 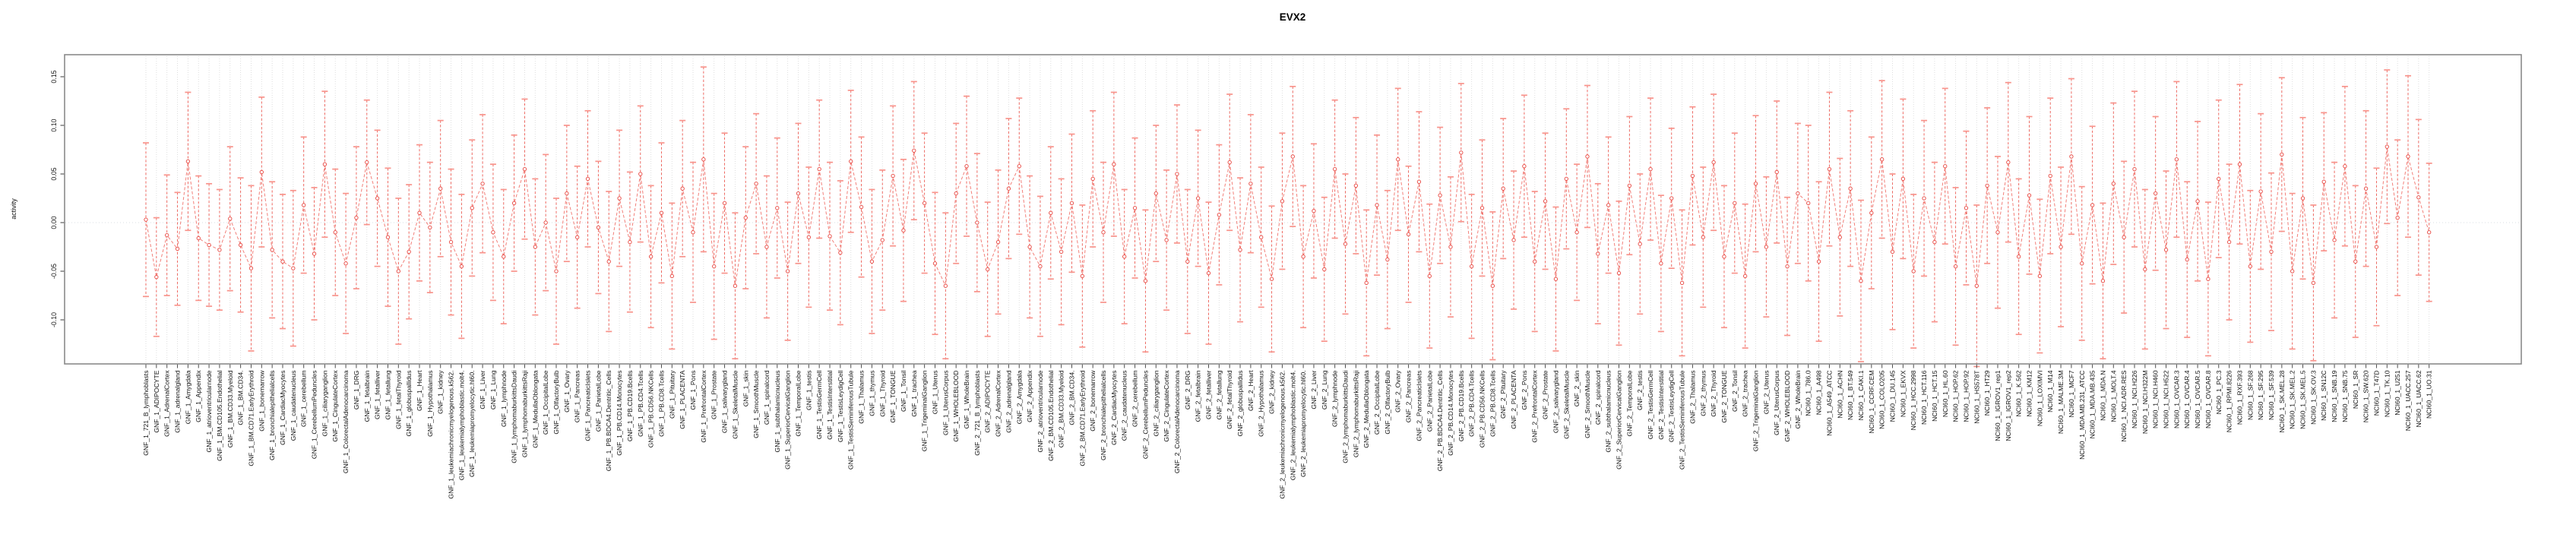 I want to click on x-tick-label: GNF_1_Thyroid, so click(x=882, y=393).